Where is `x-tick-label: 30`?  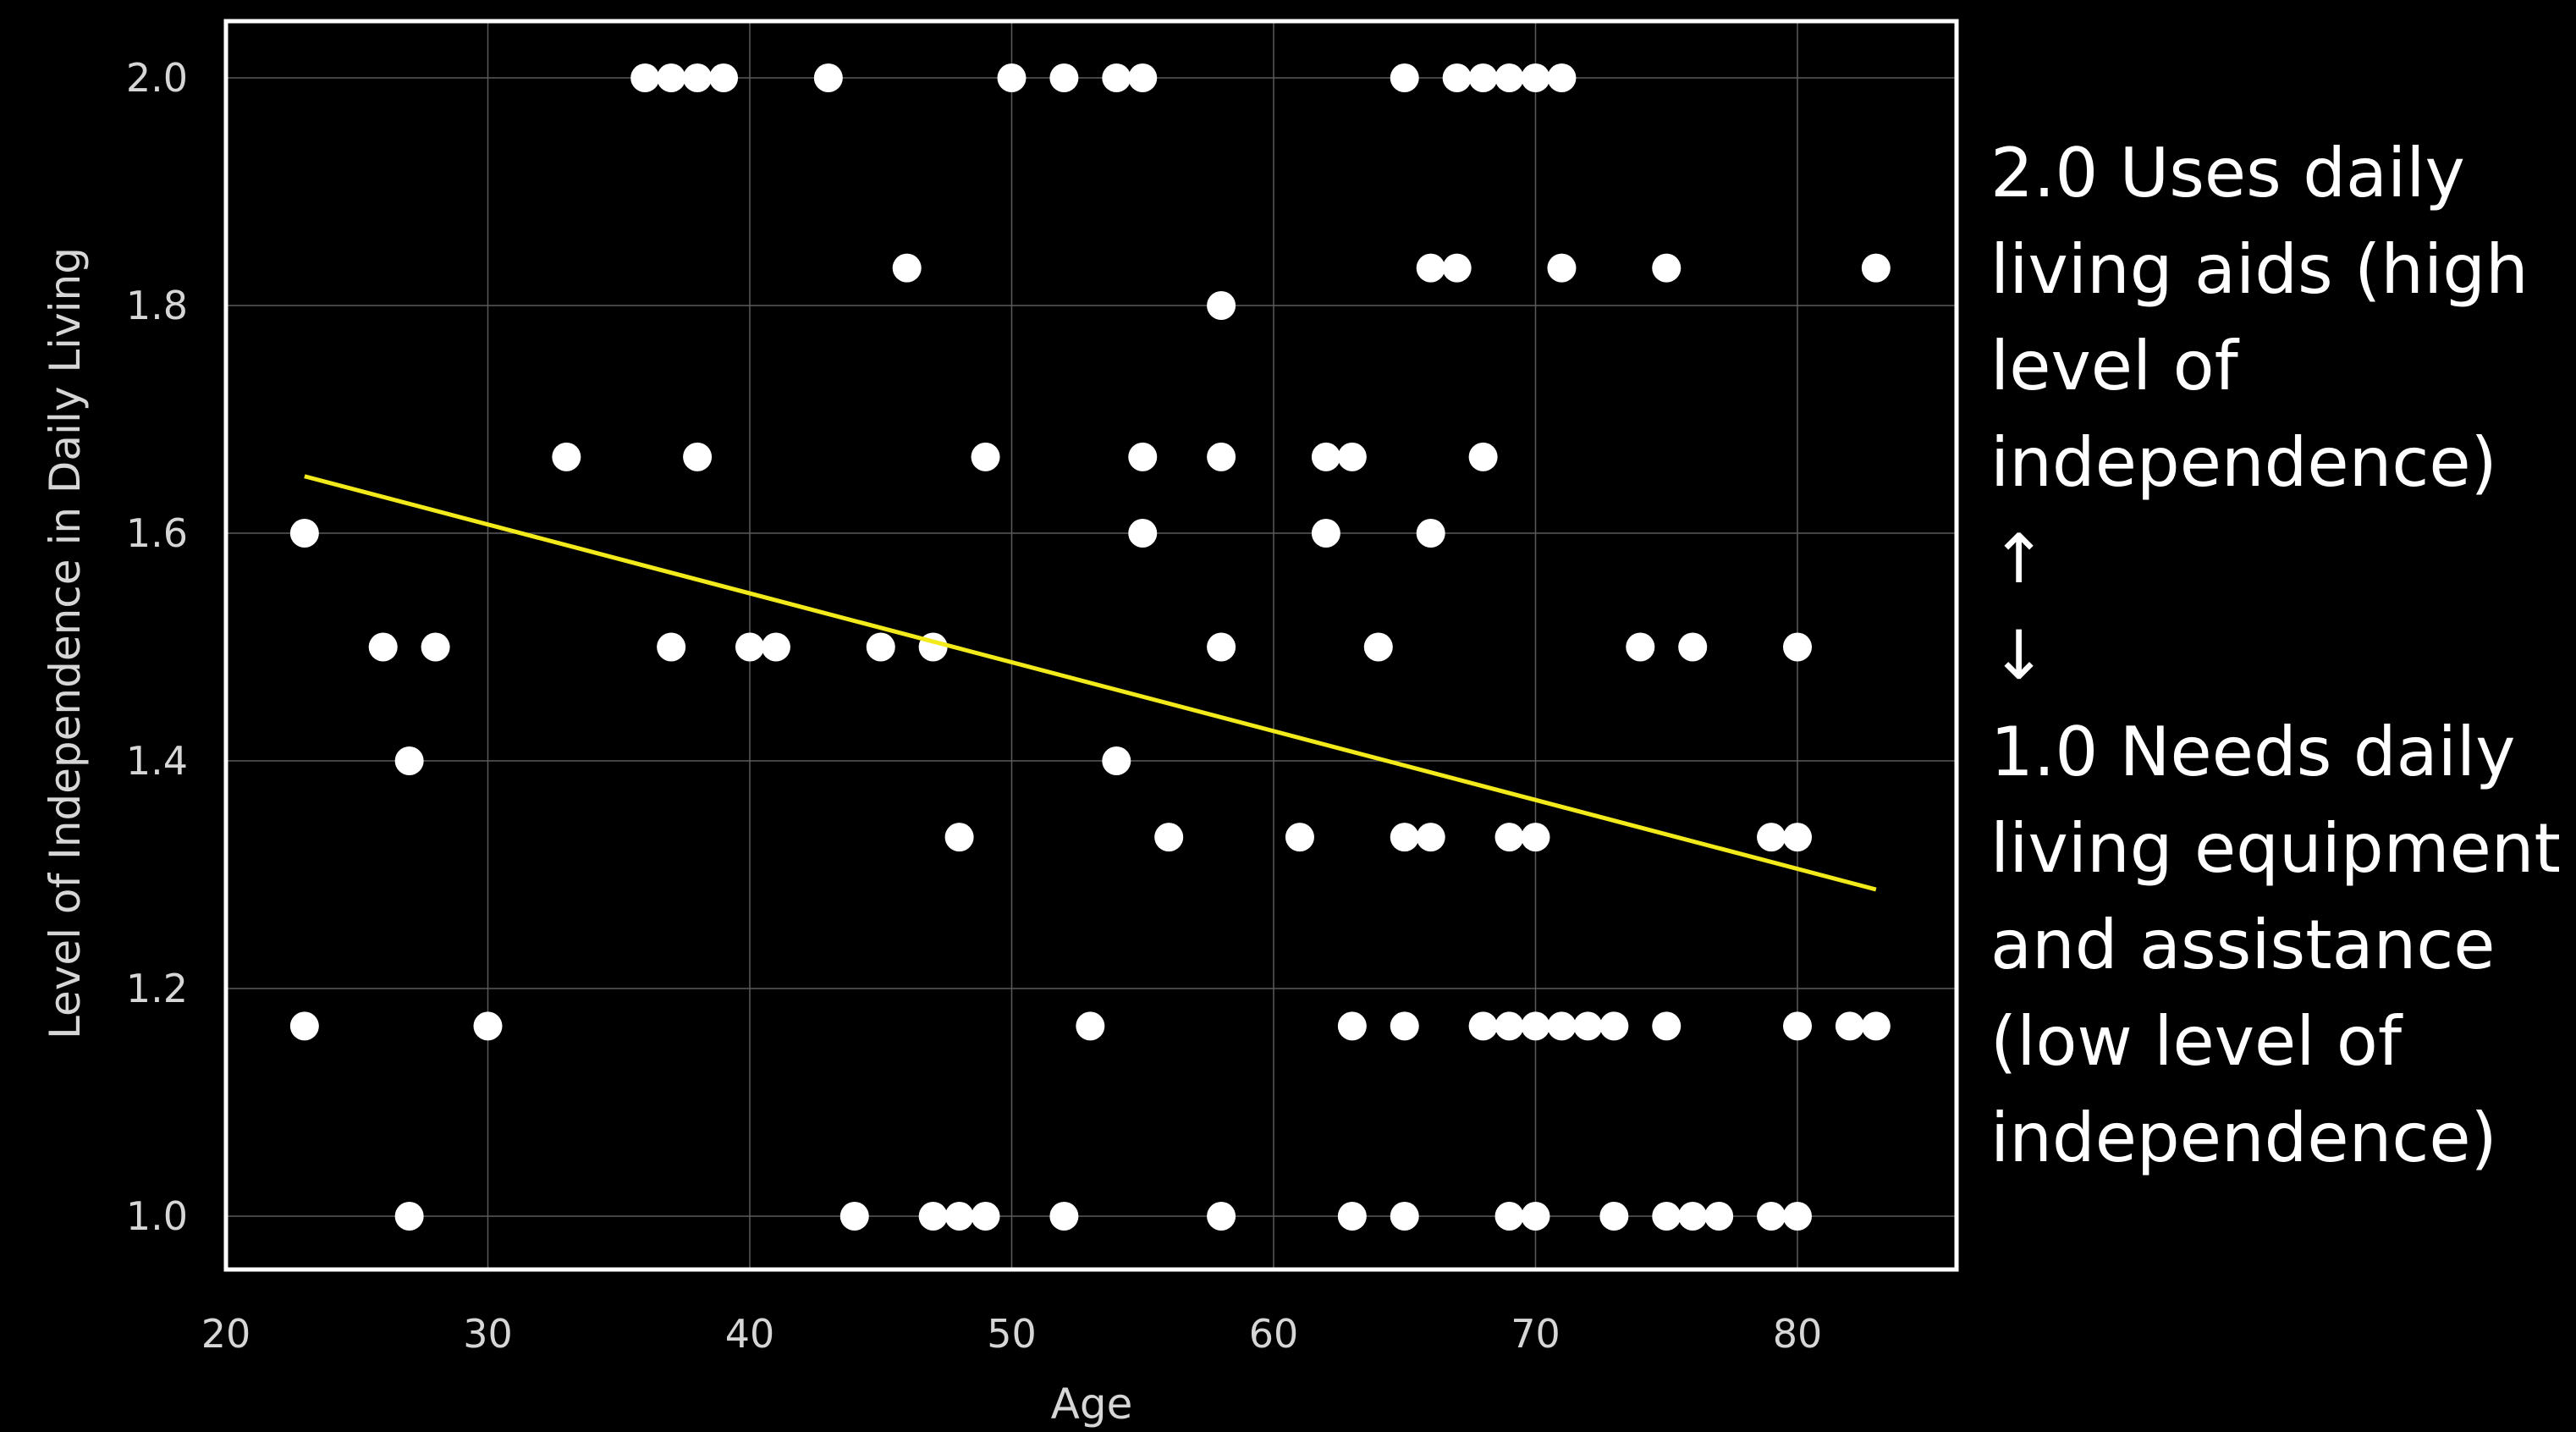 x-tick-label: 30 is located at coordinates (488, 1334).